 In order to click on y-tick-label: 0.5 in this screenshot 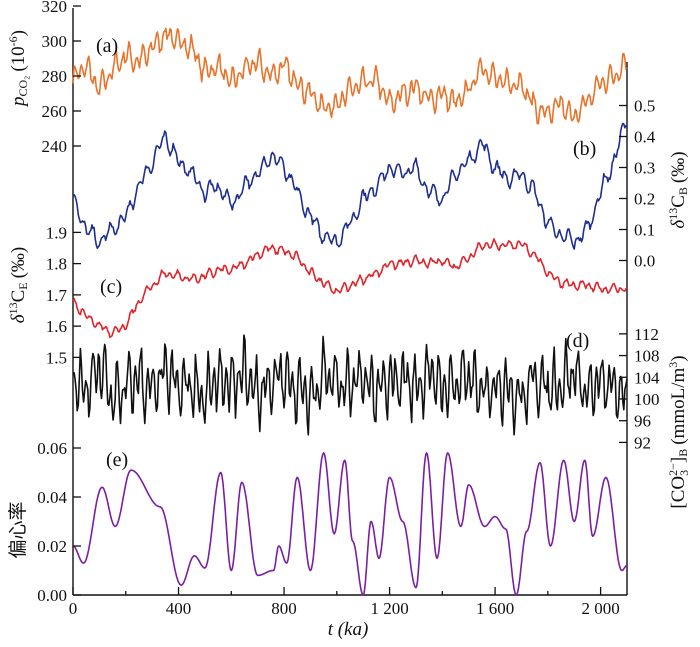, I will do `click(644, 106)`.